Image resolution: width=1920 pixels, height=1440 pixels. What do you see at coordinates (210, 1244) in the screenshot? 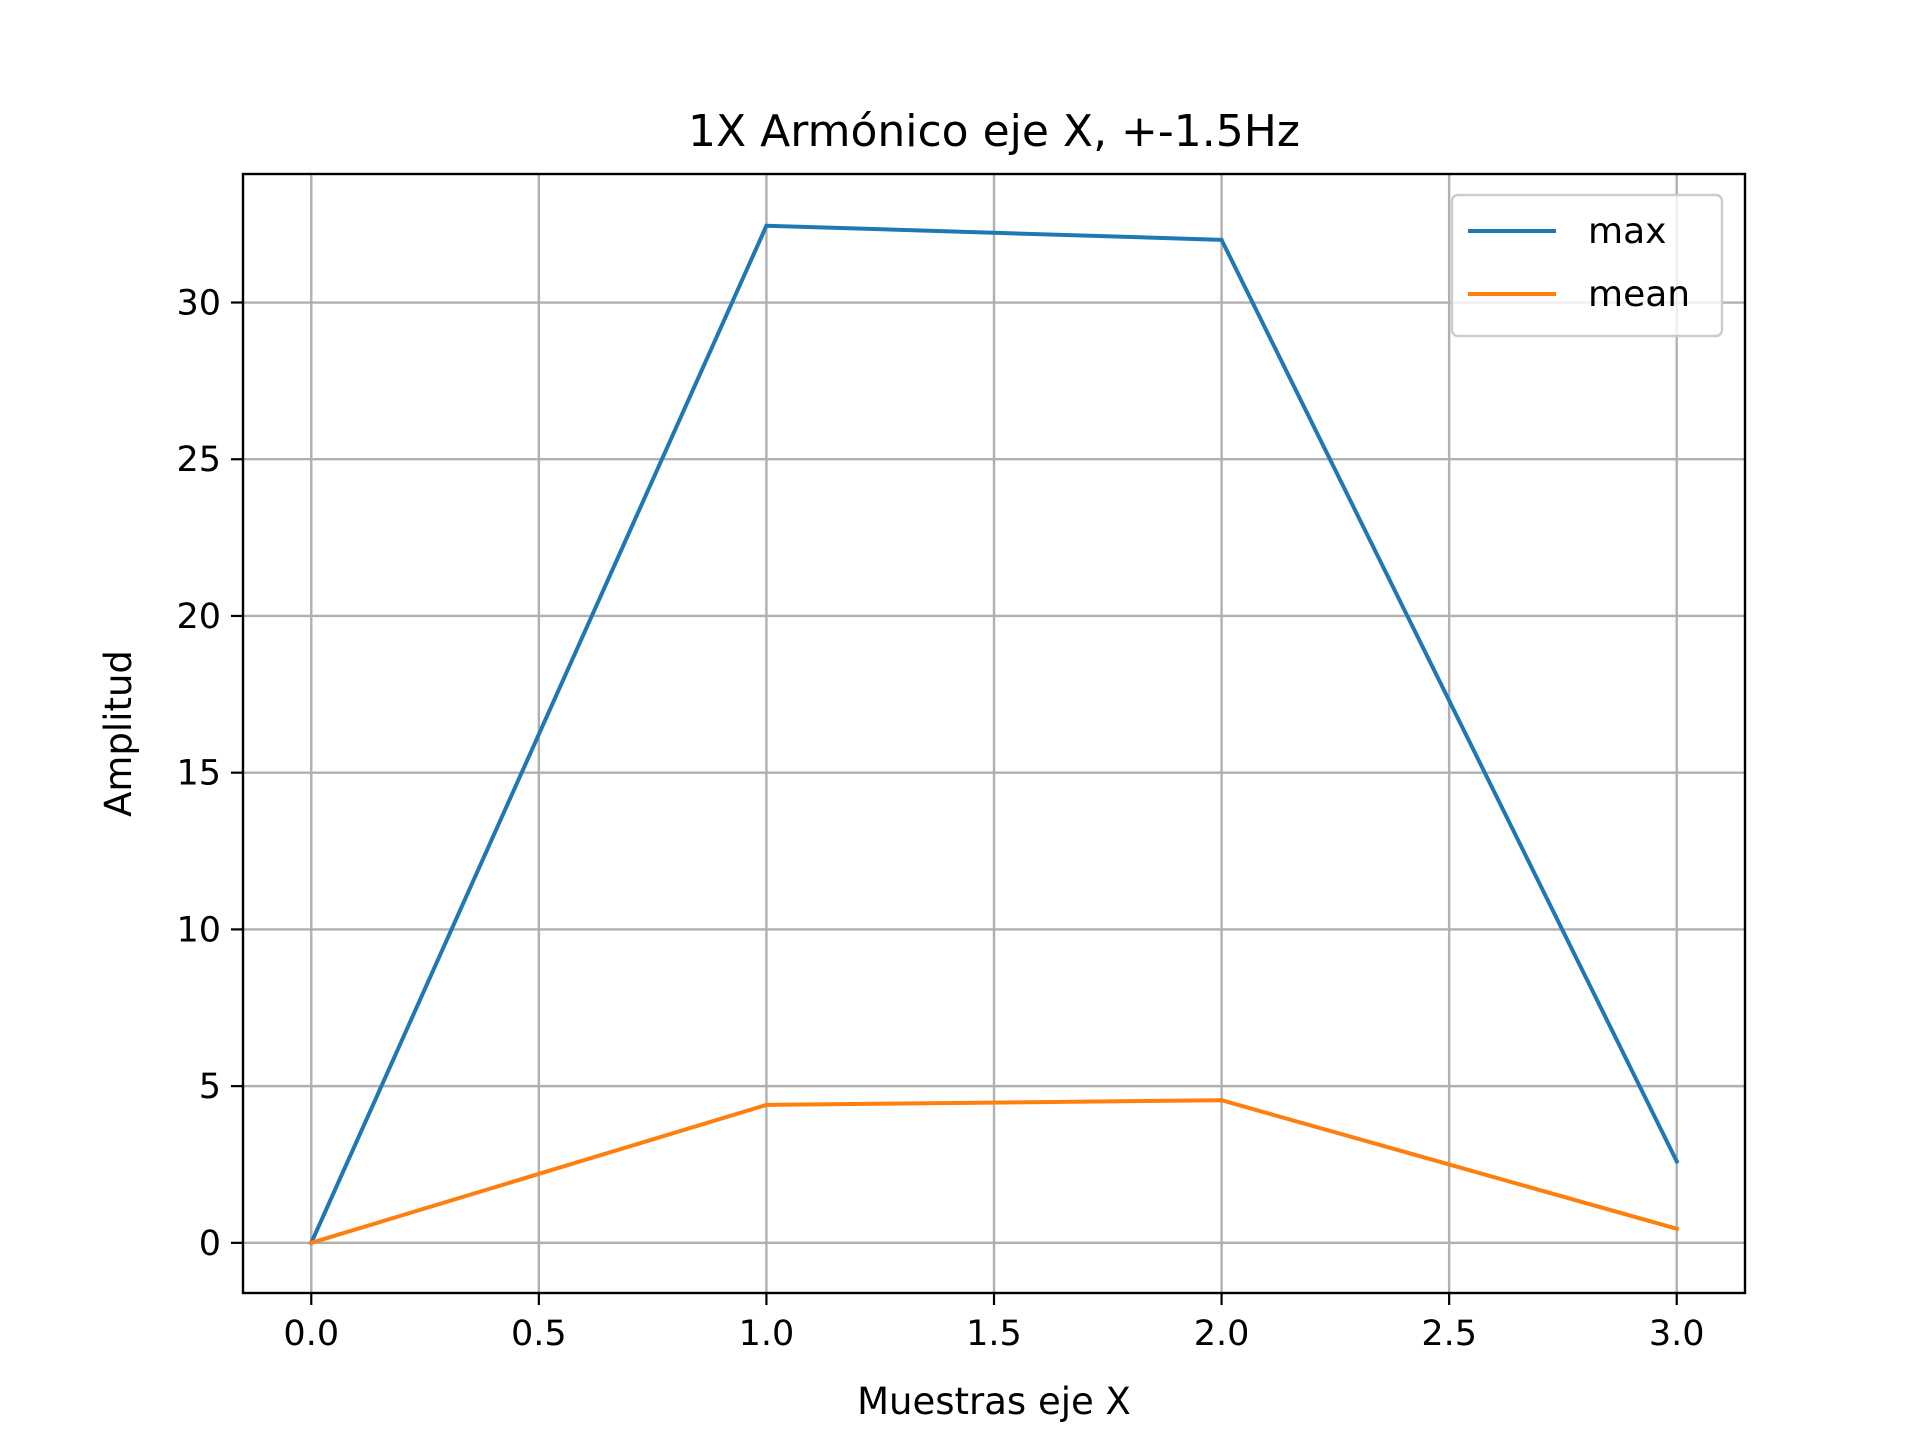
I see `y-tick-label: 0` at bounding box center [210, 1244].